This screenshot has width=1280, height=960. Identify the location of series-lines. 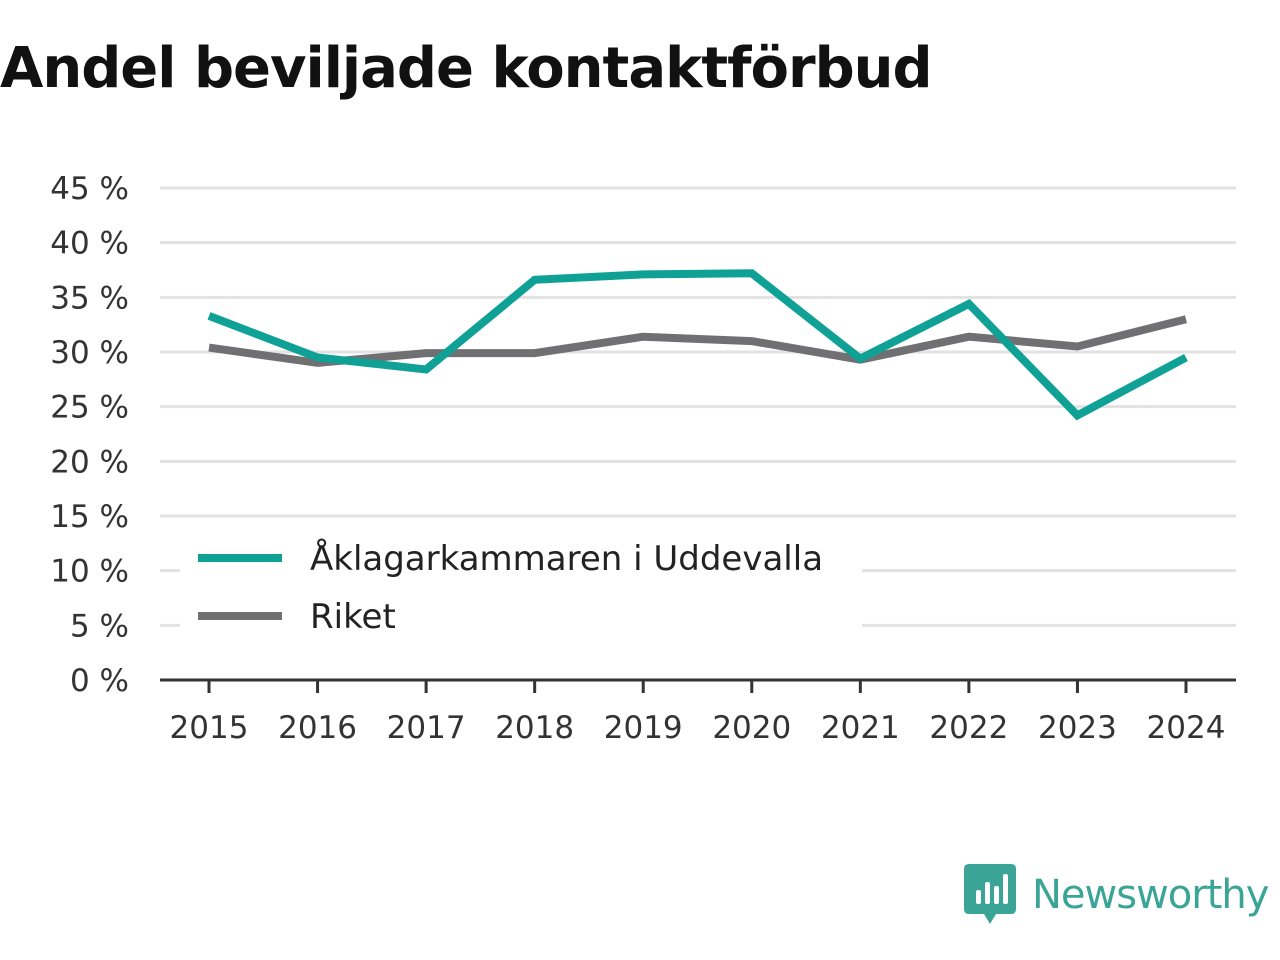
(697, 345).